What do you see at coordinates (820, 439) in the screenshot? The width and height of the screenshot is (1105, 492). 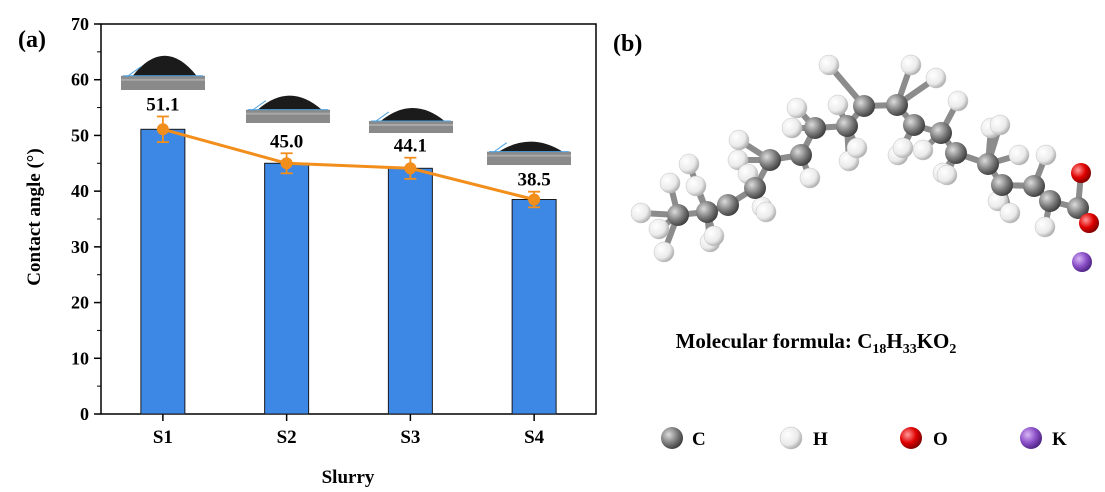 I see `legend-label-h: H` at bounding box center [820, 439].